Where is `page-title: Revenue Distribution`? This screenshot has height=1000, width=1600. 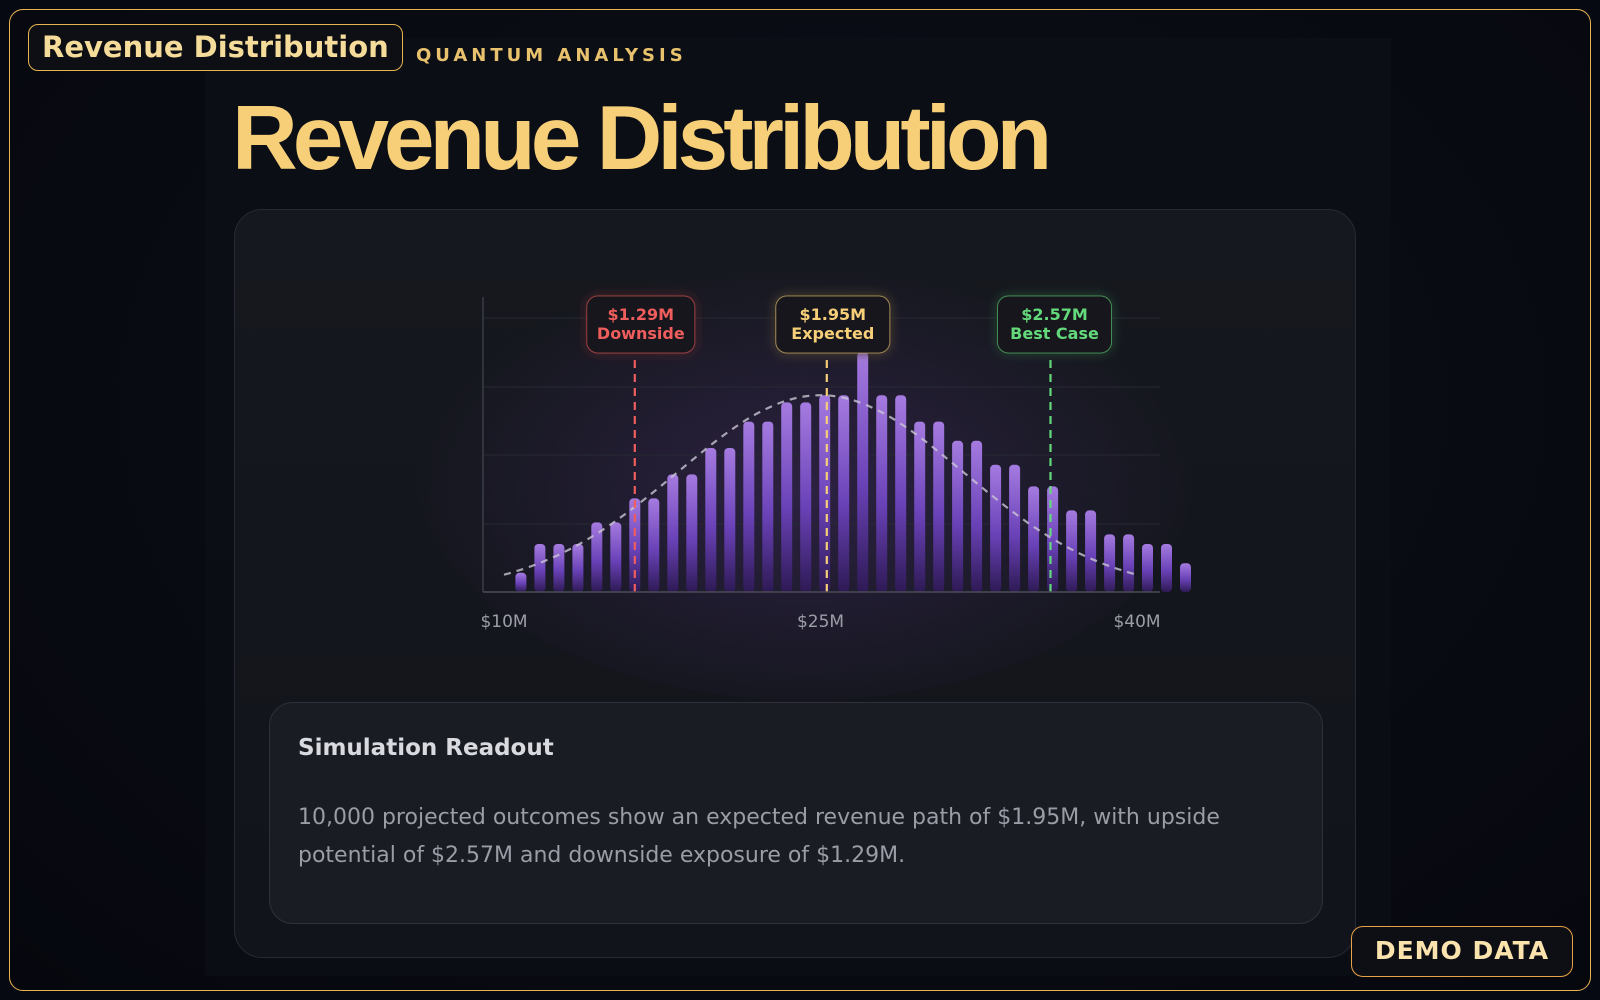
page-title: Revenue Distribution is located at coordinates (642, 138).